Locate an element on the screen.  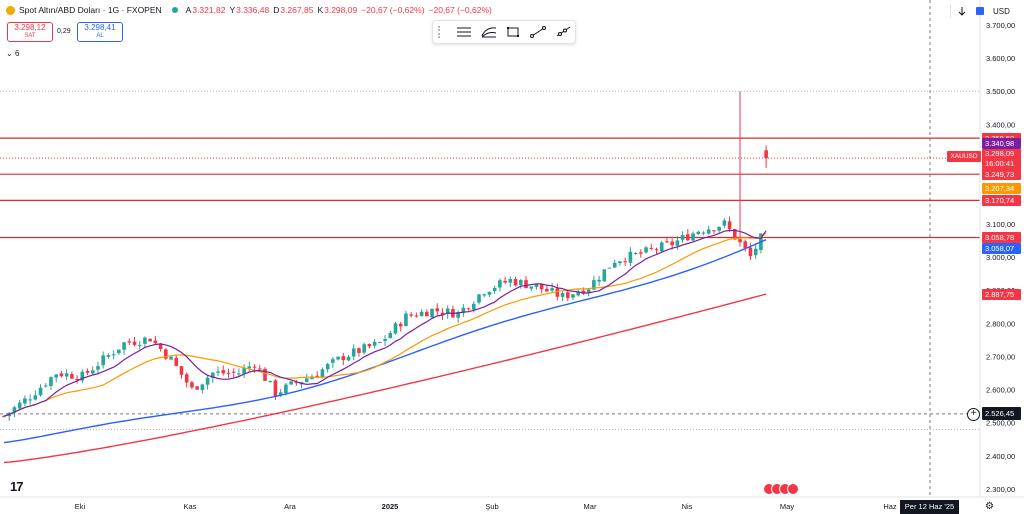
buy-button: 3.298,41 AL is located at coordinates (100, 32).